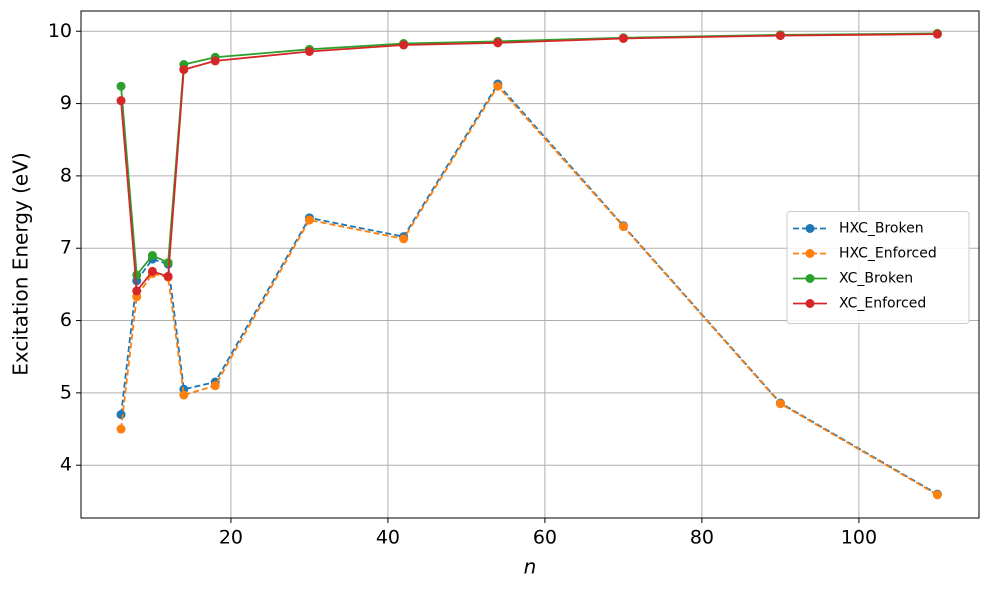  What do you see at coordinates (66, 175) in the screenshot?
I see `y-tick-label: 8` at bounding box center [66, 175].